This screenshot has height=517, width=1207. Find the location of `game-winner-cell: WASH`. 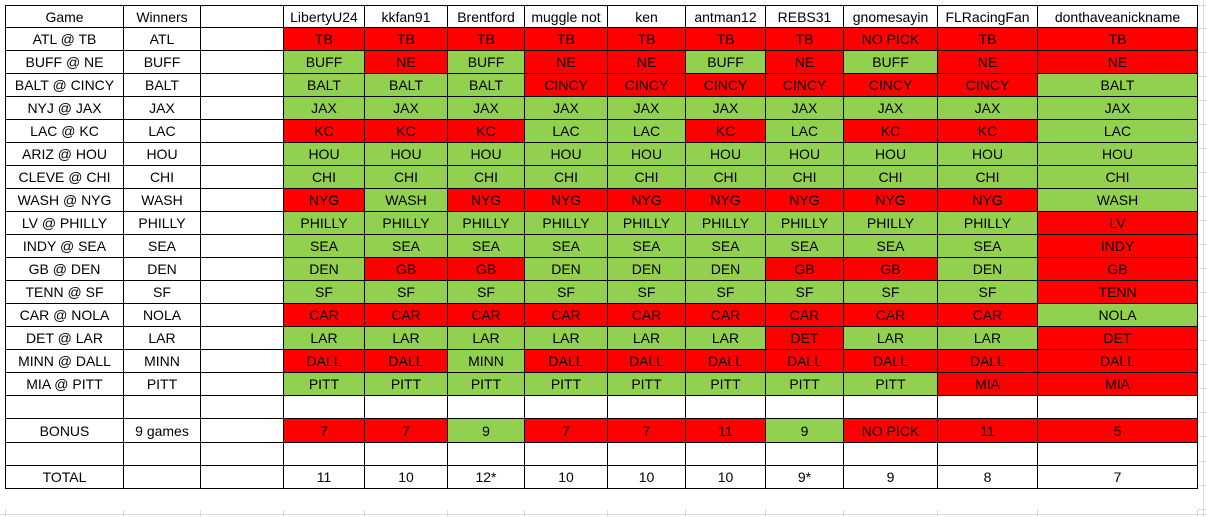

game-winner-cell: WASH is located at coordinates (162, 200).